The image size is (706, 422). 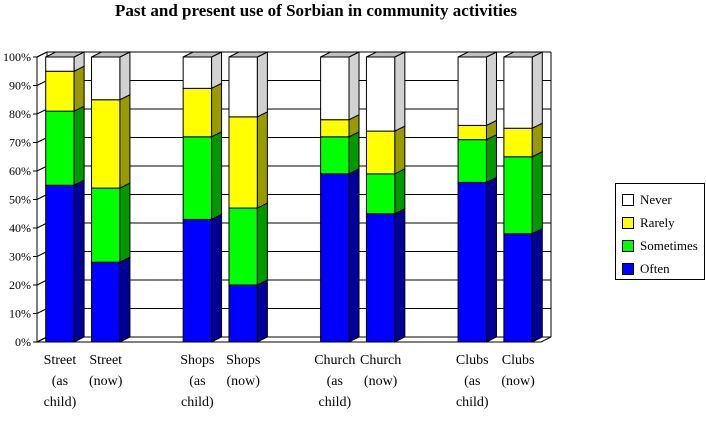 I want to click on legend-item-sometimes: Sometimes, so click(x=660, y=246).